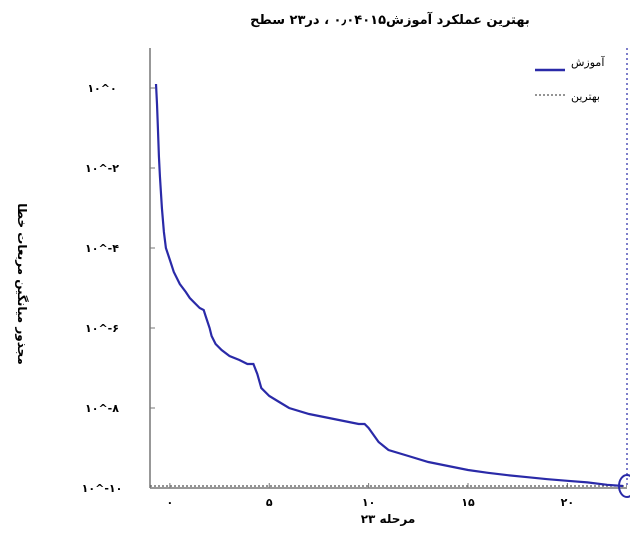 This screenshot has width=630, height=534. I want to click on y-axis-ticks: ۱۰^۰ ۱۰^-۲ ۱۰^-۴ ۱۰^-۶ ۱۰^-۸ ۱۰^-۱۰, so click(118, 288).